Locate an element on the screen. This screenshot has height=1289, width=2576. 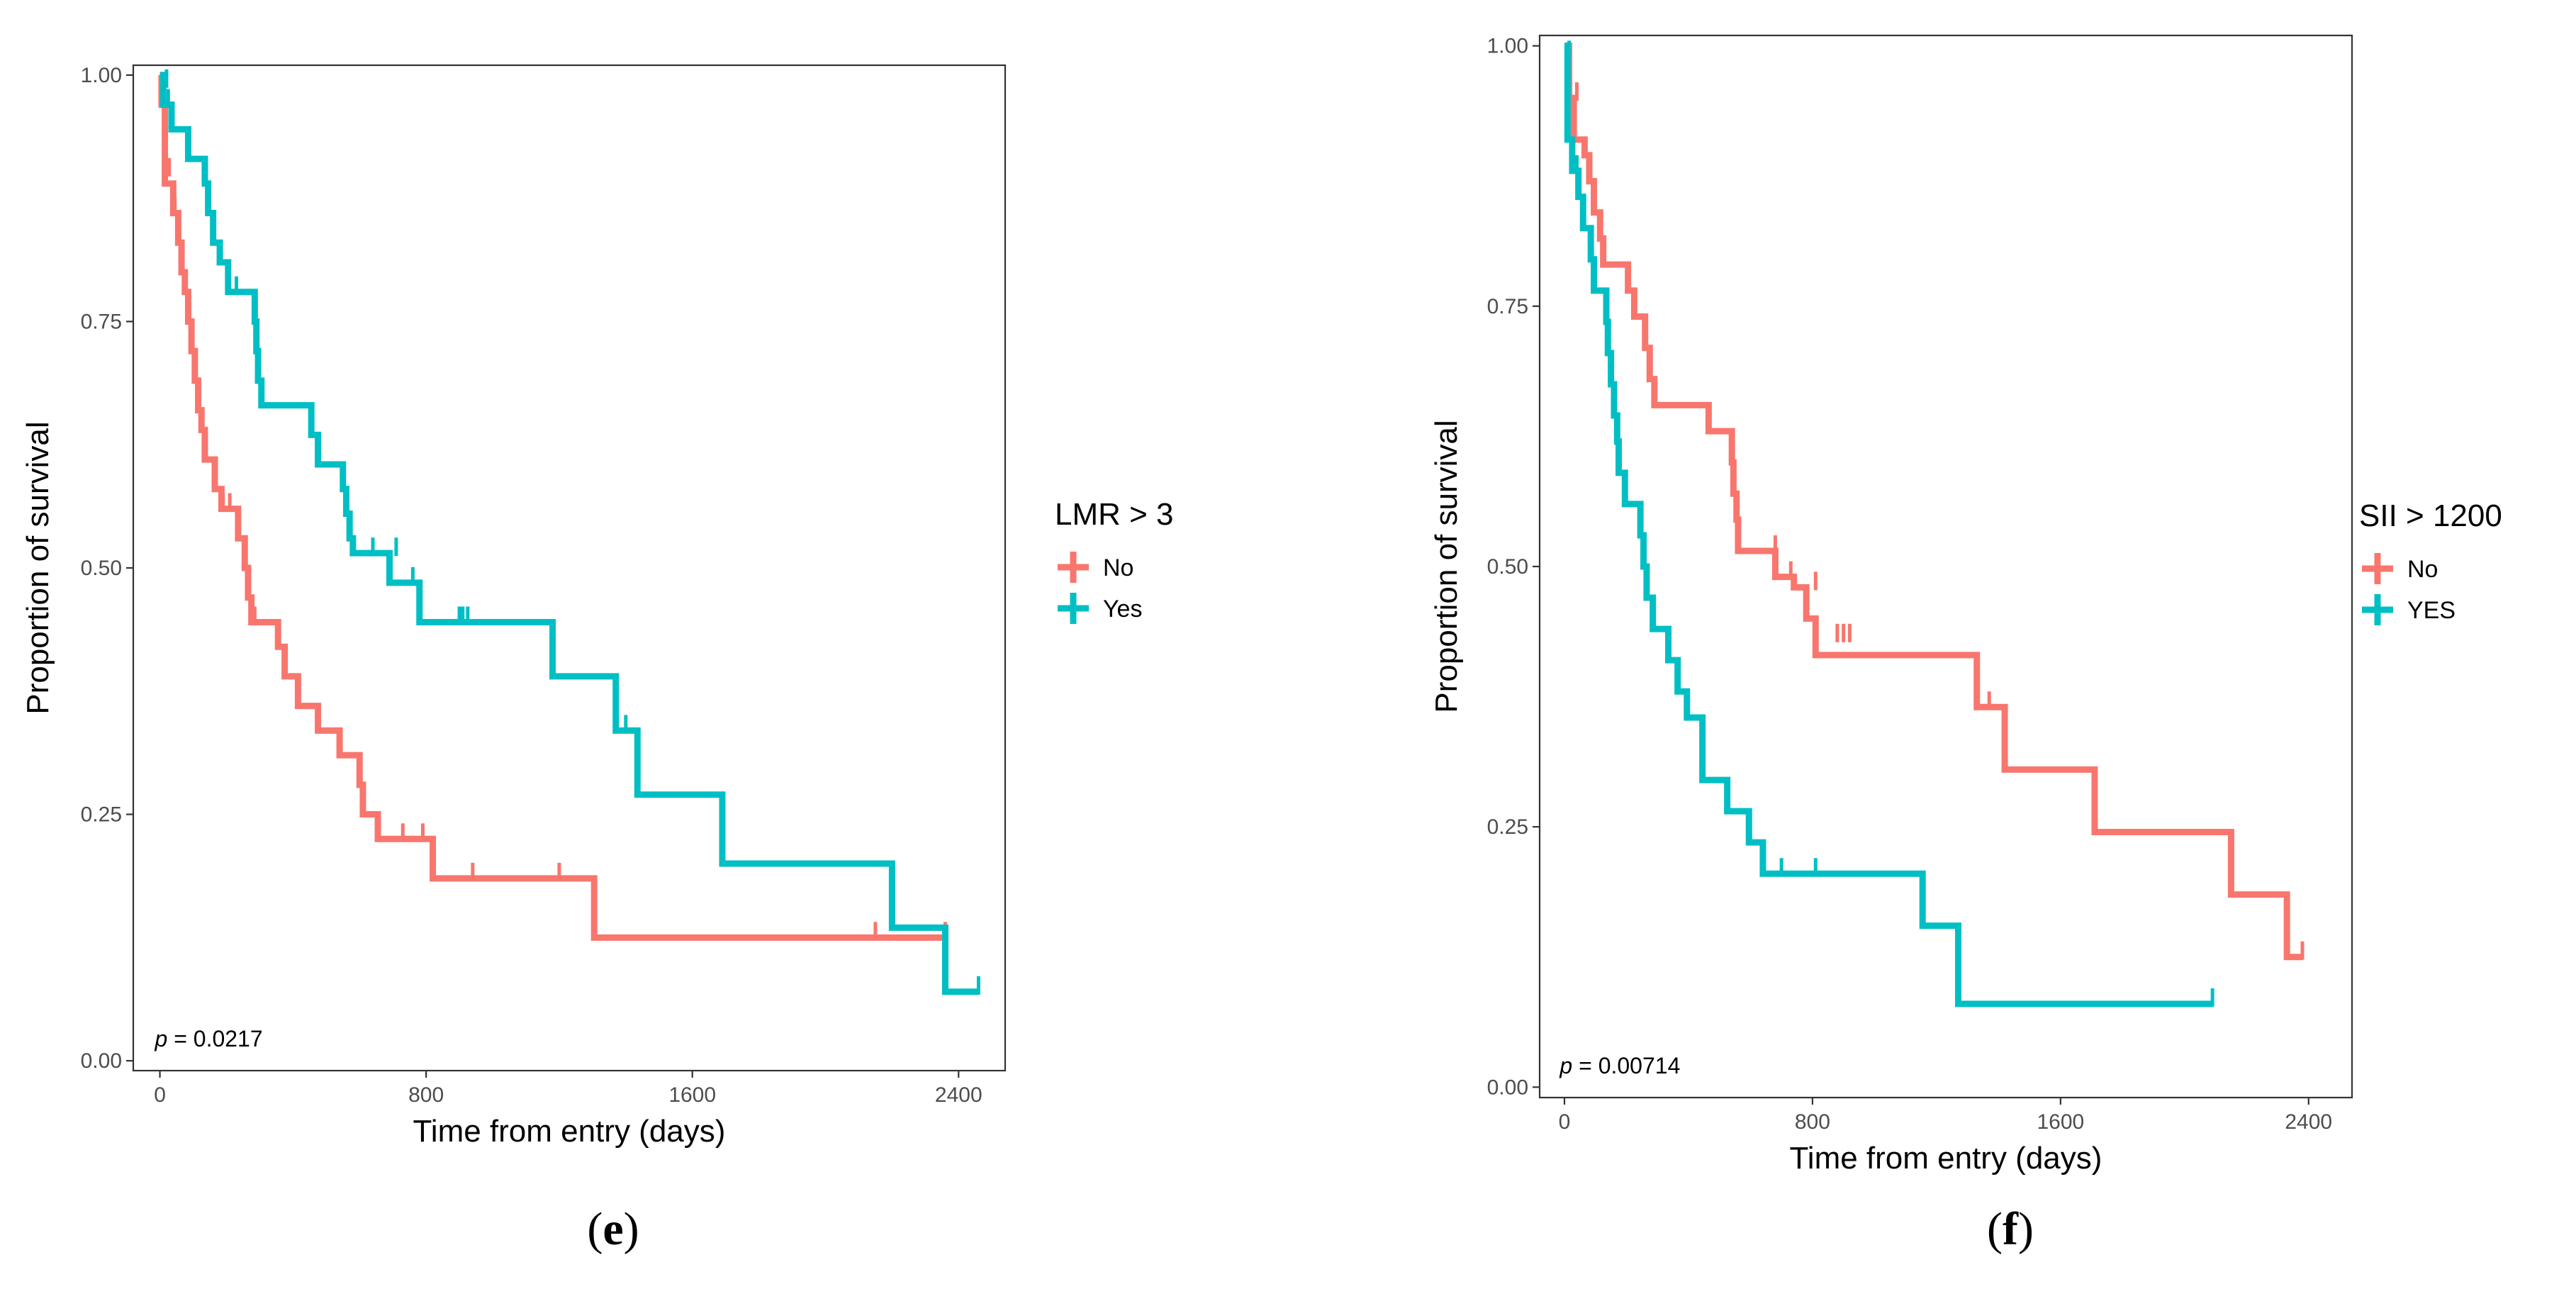
panel-label: (e) is located at coordinates (613, 1229).